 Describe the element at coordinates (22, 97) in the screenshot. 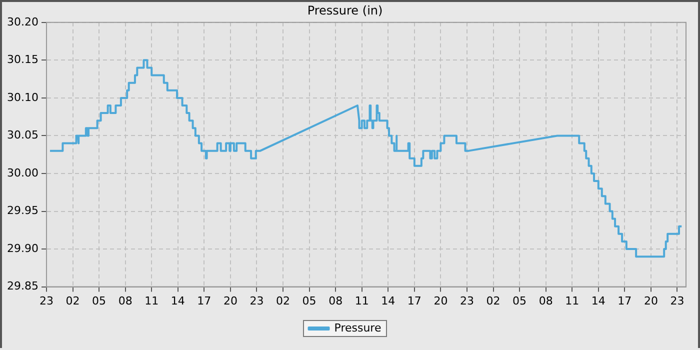

I see `y-tick-label: 30.10` at that location.